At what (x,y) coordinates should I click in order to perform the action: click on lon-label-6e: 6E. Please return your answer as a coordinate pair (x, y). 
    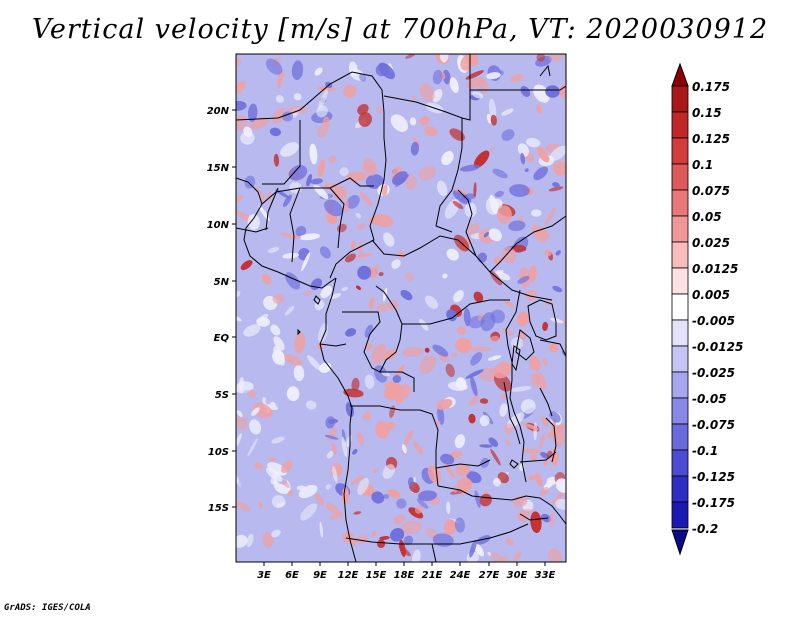
    Looking at the image, I should click on (292, 575).